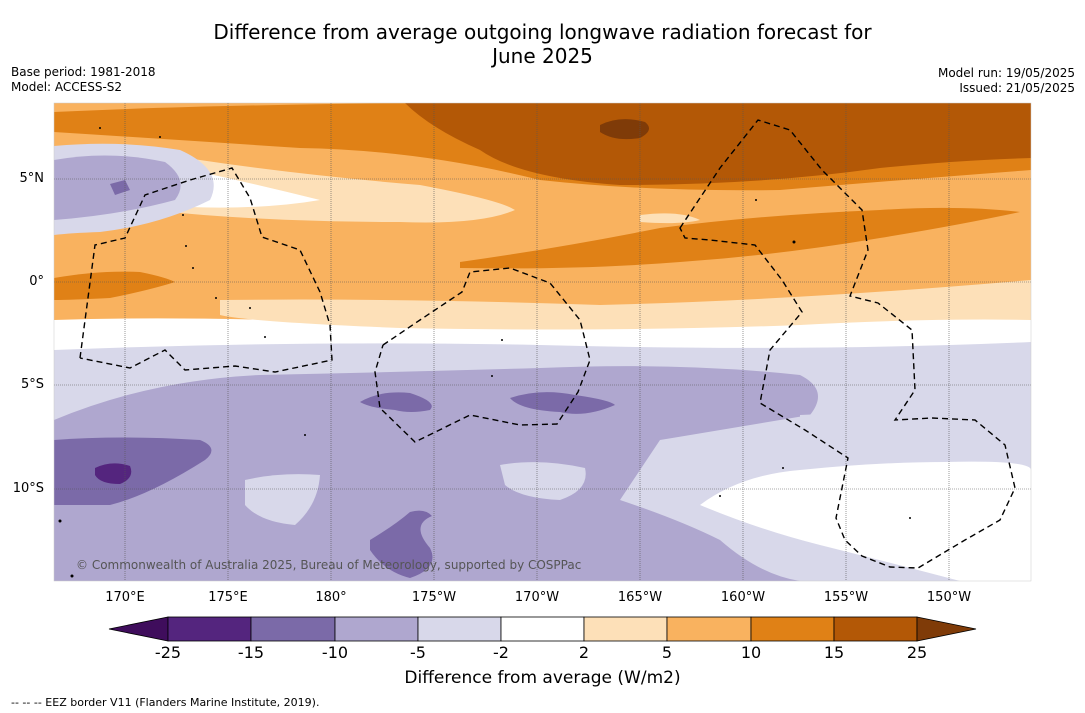  I want to click on colorbar-tick: -10, so click(335, 652).